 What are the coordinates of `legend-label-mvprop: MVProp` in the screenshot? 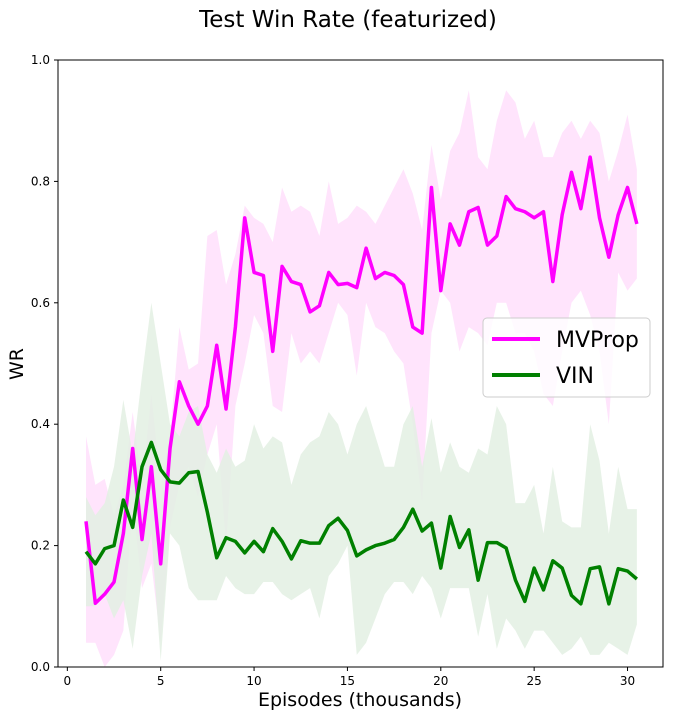 It's located at (597, 340).